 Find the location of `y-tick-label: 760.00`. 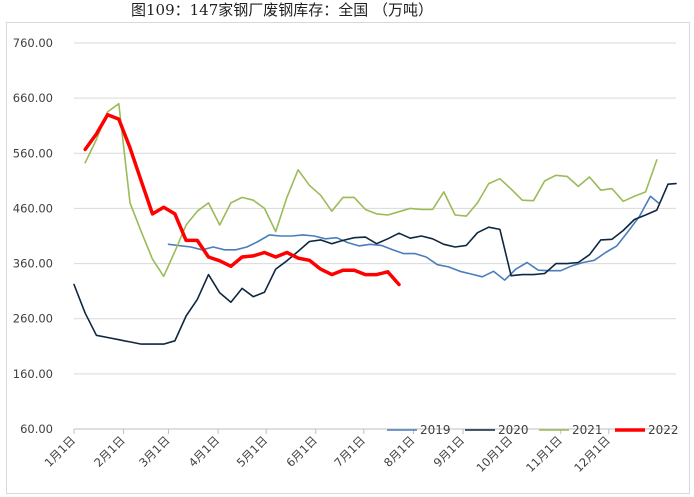

y-tick-label: 760.00 is located at coordinates (33, 43).